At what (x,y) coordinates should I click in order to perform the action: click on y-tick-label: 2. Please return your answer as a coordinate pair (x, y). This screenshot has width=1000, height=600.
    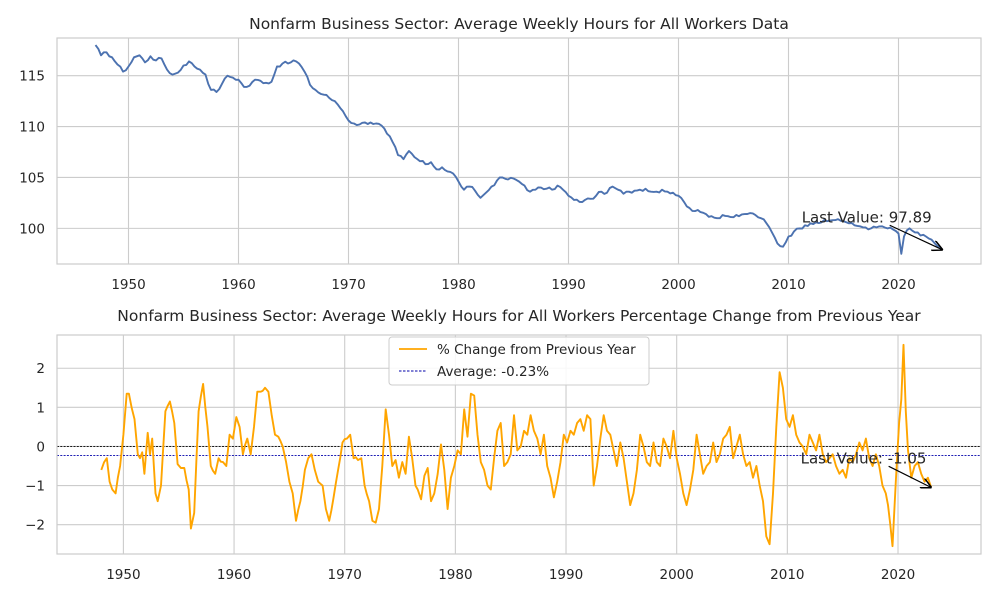
    Looking at the image, I should click on (40, 369).